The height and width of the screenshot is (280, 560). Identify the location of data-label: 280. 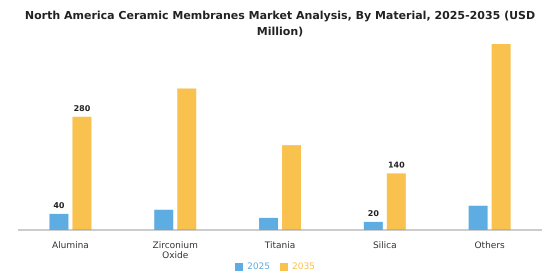
(82, 108).